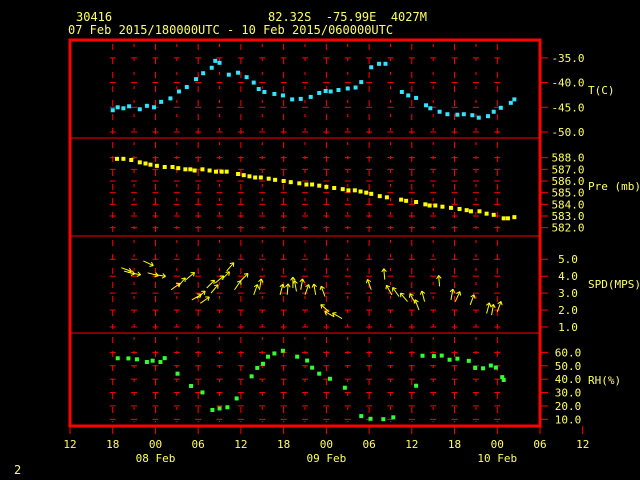 This screenshot has width=640, height=480. What do you see at coordinates (568, 259) in the screenshot?
I see `ytick-label-wind: 5.0` at bounding box center [568, 259].